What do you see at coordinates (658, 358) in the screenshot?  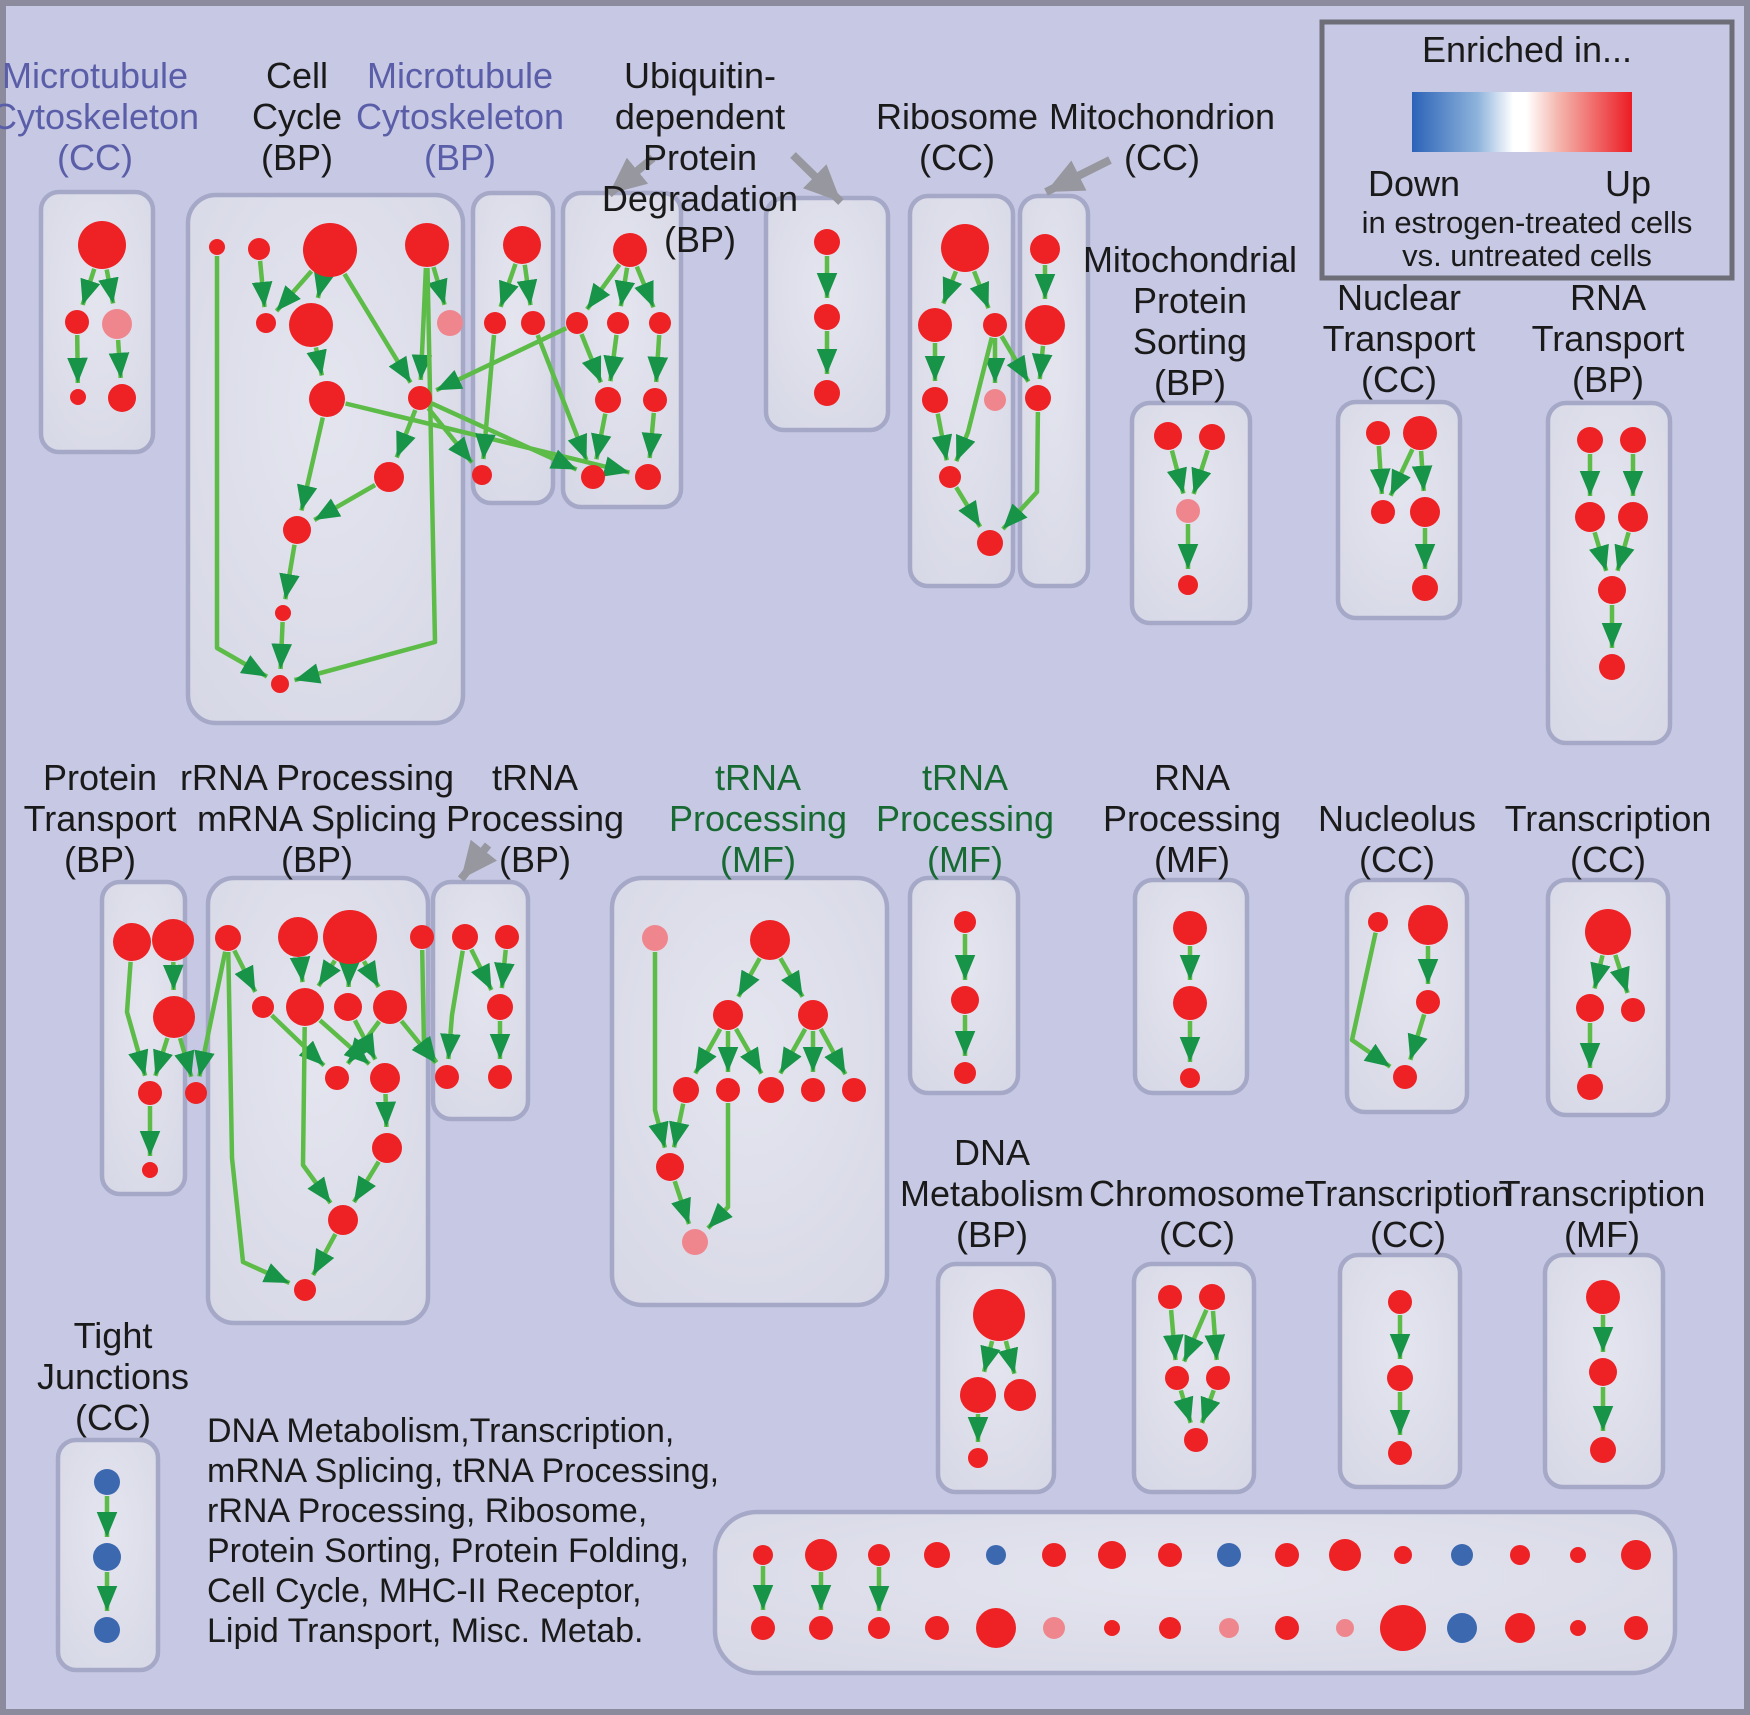 I see `edge-d4-d6` at bounding box center [658, 358].